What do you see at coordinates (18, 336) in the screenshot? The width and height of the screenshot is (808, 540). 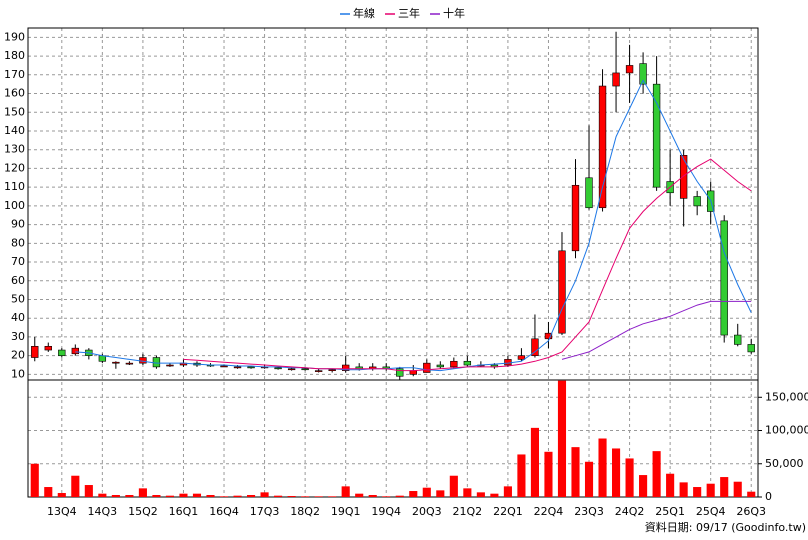 I see `y-tick-label: 30` at bounding box center [18, 336].